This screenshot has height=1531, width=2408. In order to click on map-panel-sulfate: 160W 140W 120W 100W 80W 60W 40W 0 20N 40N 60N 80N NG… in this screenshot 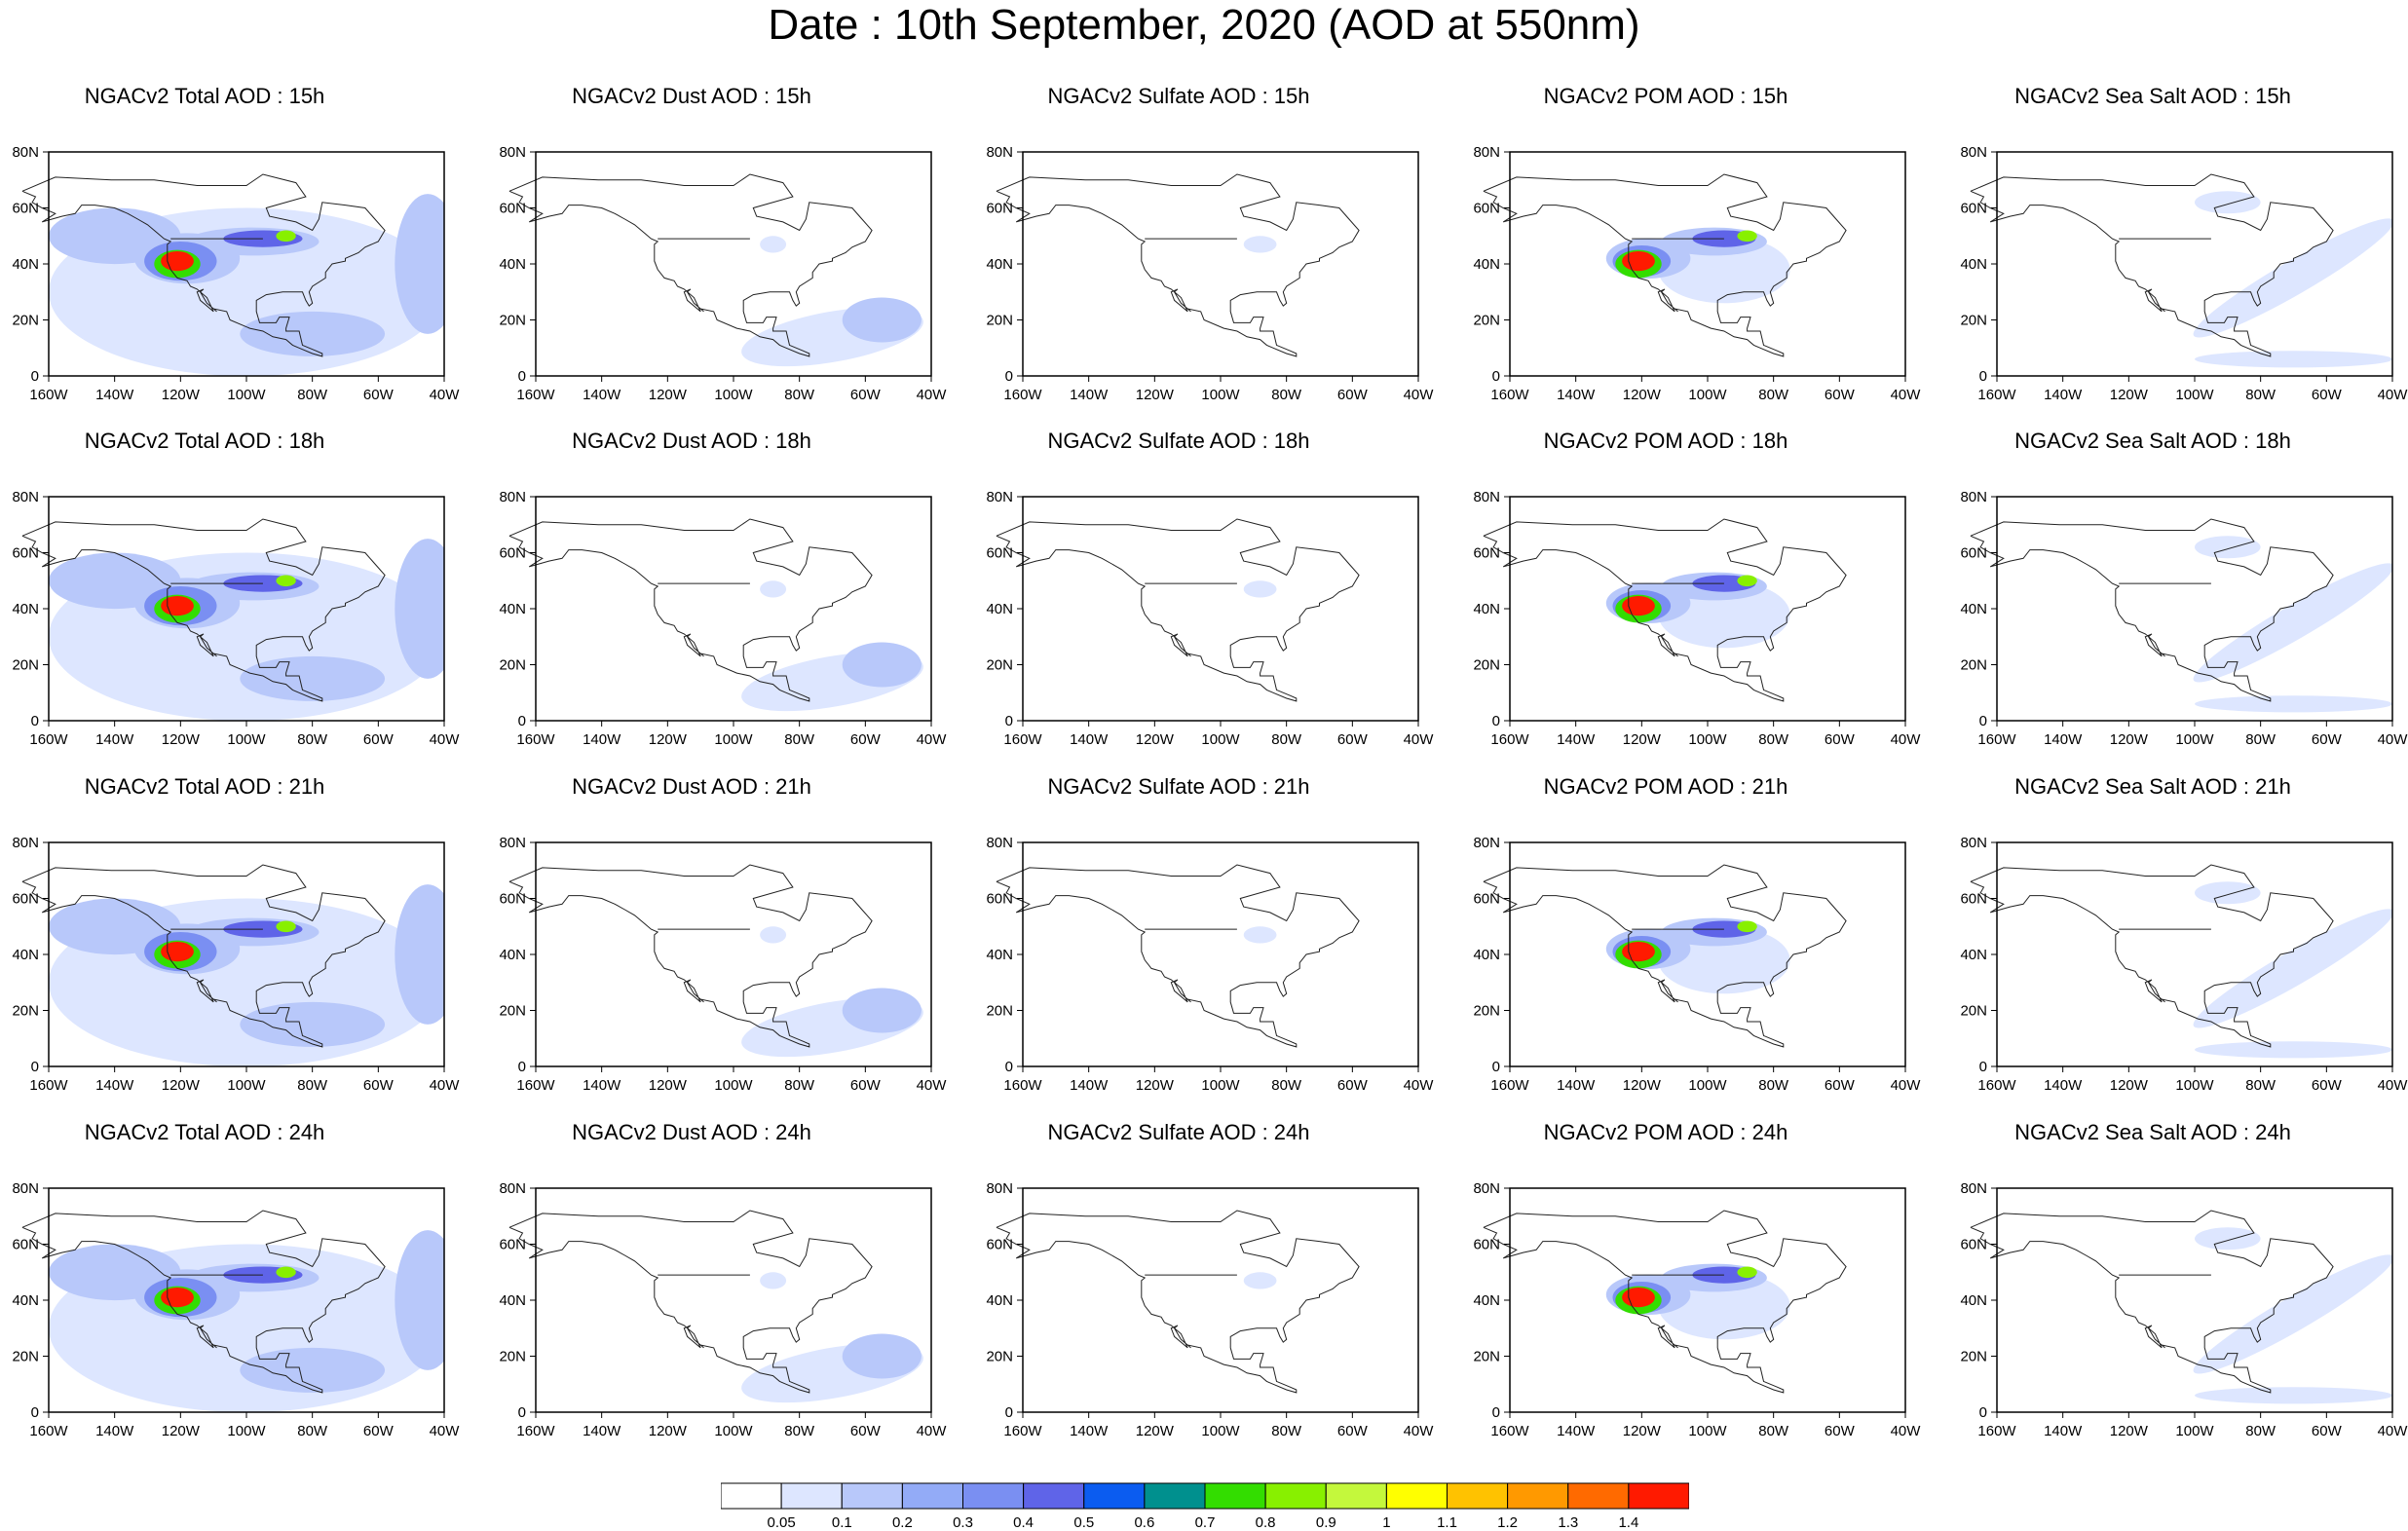, I will do `click(1204, 250)`.